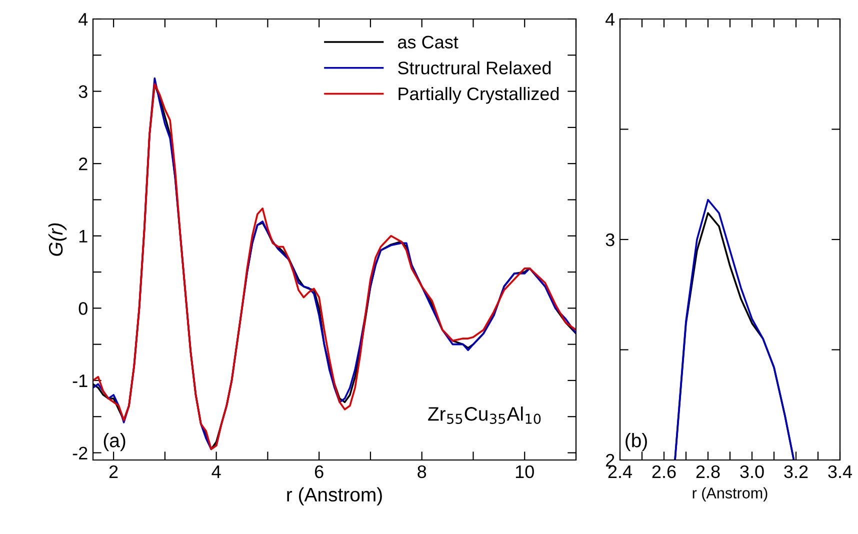 This screenshot has height=534, width=858. What do you see at coordinates (636, 442) in the screenshot?
I see `annotation: (b)` at bounding box center [636, 442].